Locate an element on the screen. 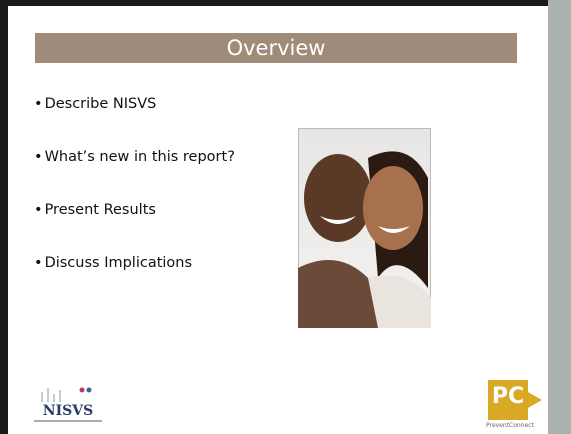 The width and height of the screenshot is (571, 434). side-strip is located at coordinates (559, 217).